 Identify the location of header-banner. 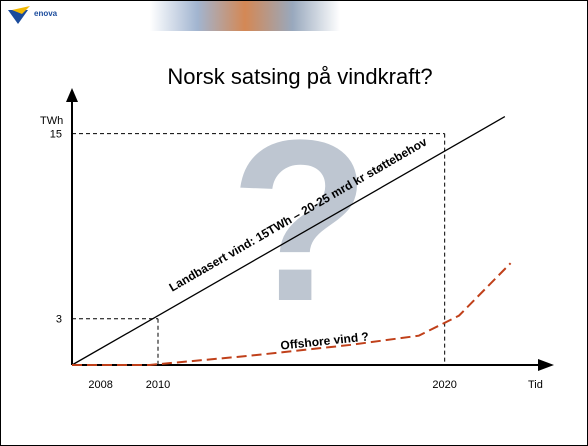
(245, 16).